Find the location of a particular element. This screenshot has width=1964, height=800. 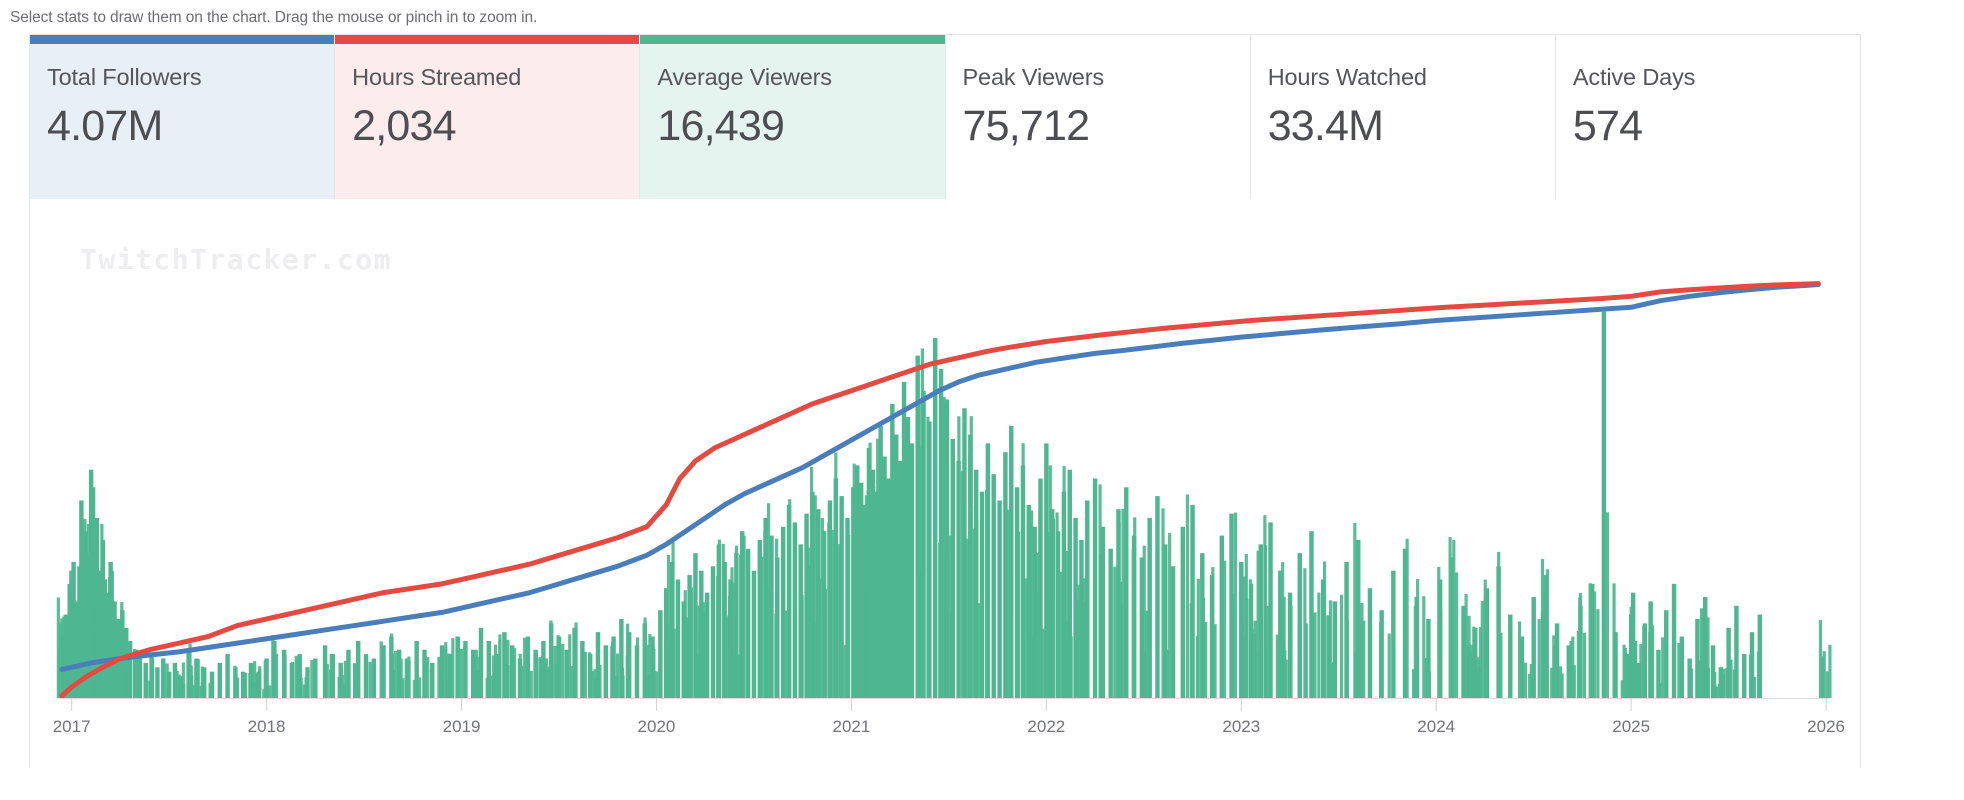

stat-card-label: Hours Streamed is located at coordinates (437, 77).